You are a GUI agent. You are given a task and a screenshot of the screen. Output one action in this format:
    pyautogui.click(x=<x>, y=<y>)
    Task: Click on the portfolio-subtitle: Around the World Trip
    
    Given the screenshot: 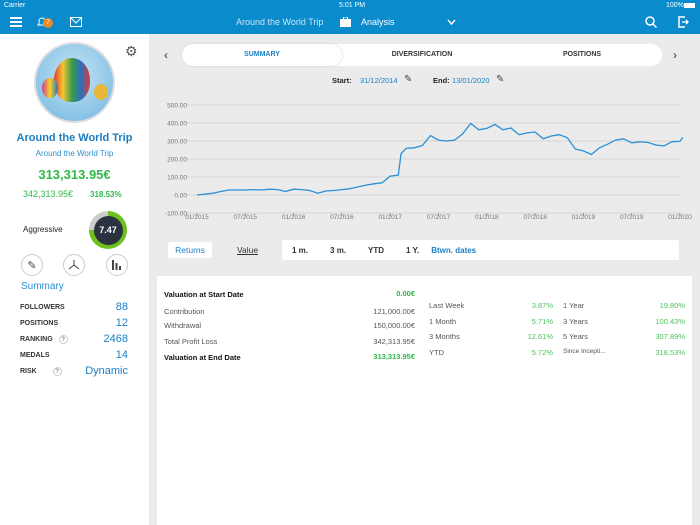 What is the action you would take?
    pyautogui.click(x=74, y=153)
    